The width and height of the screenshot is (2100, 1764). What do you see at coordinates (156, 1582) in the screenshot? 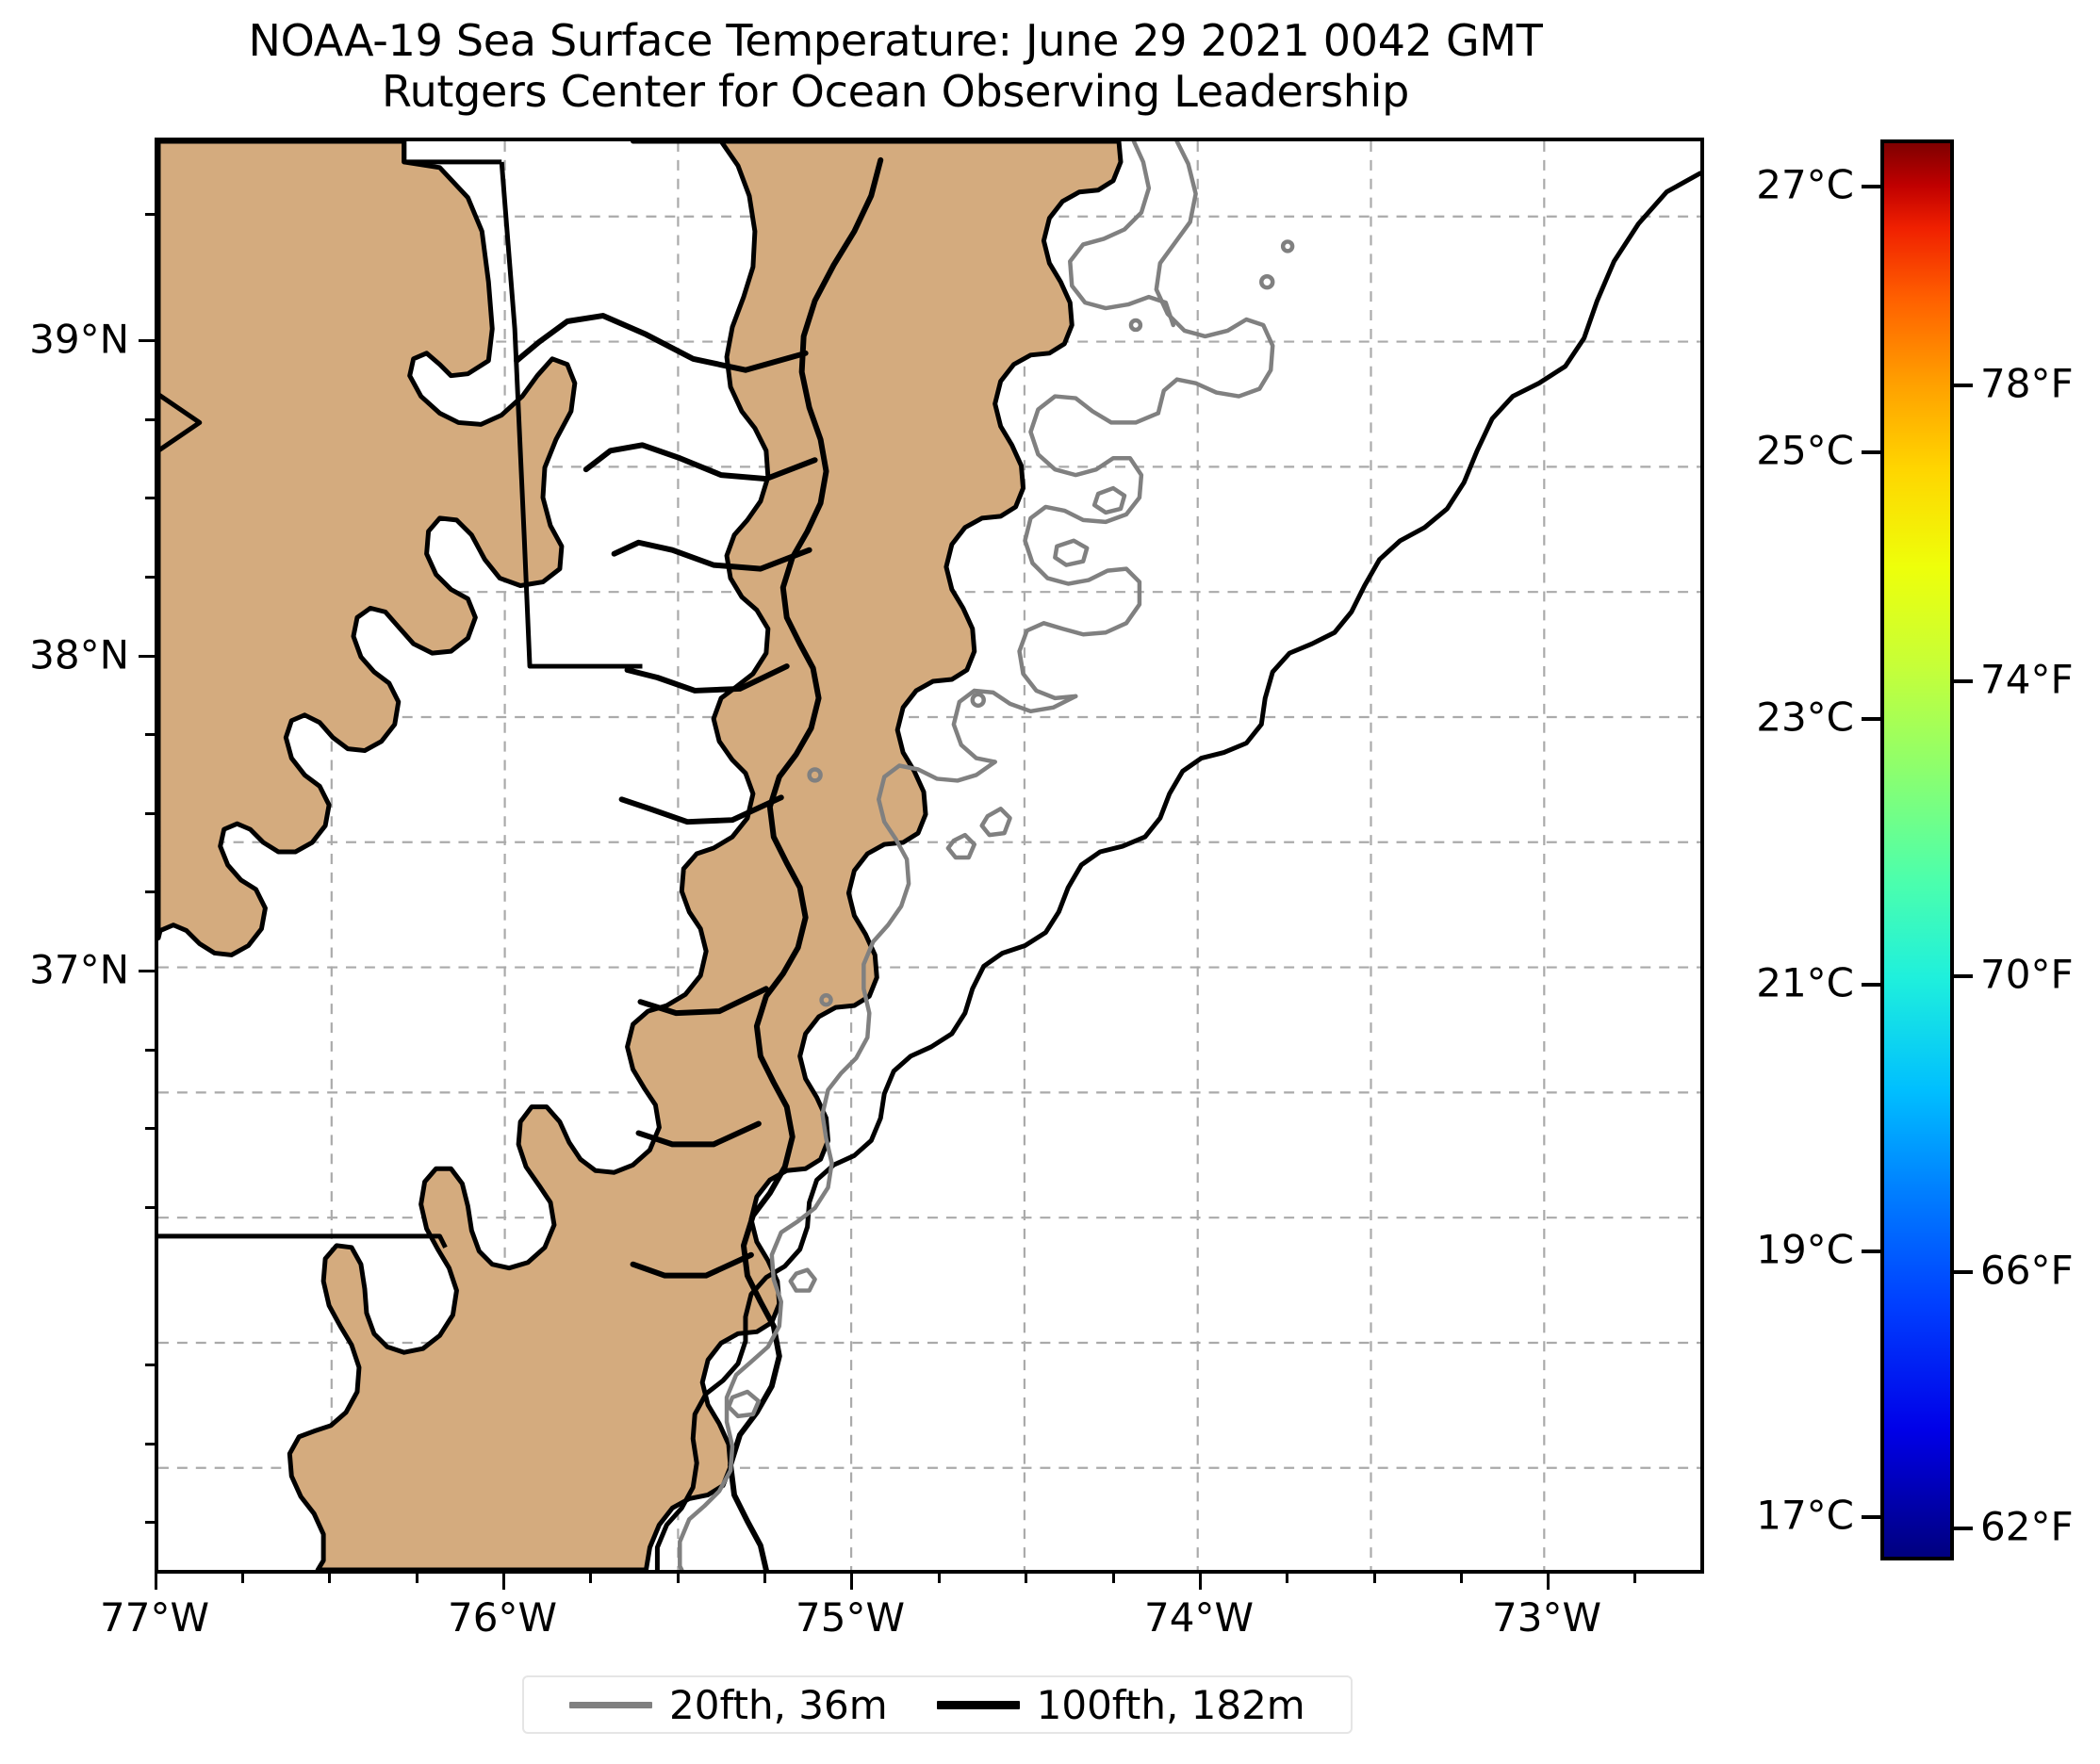
I see `xtick-77w` at bounding box center [156, 1582].